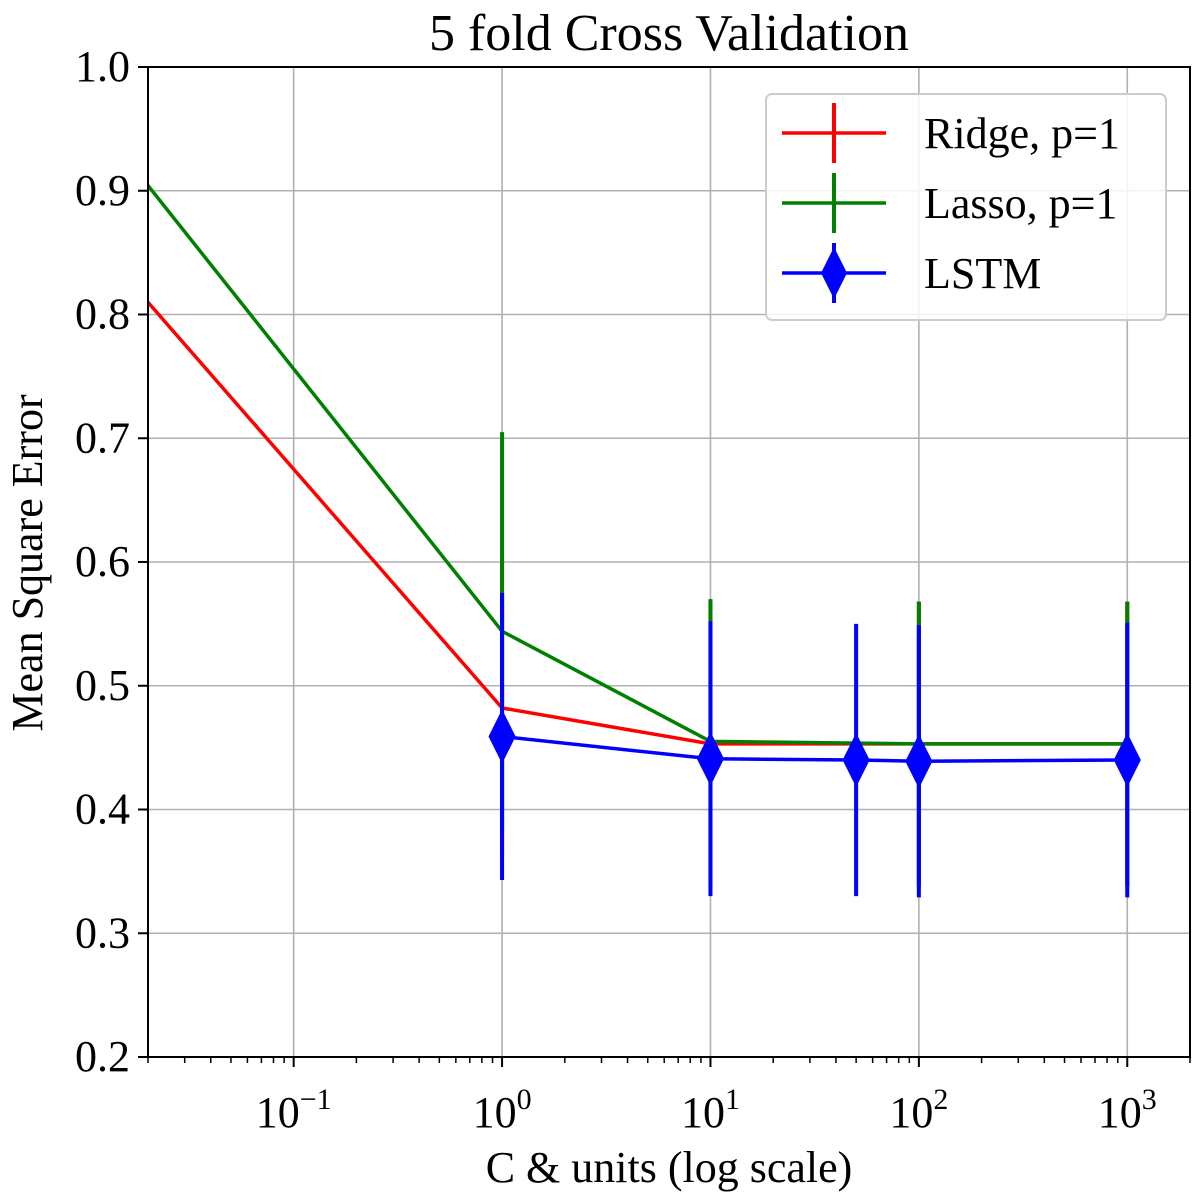  I want to click on y-tick-label: 0.3, so click(102, 932).